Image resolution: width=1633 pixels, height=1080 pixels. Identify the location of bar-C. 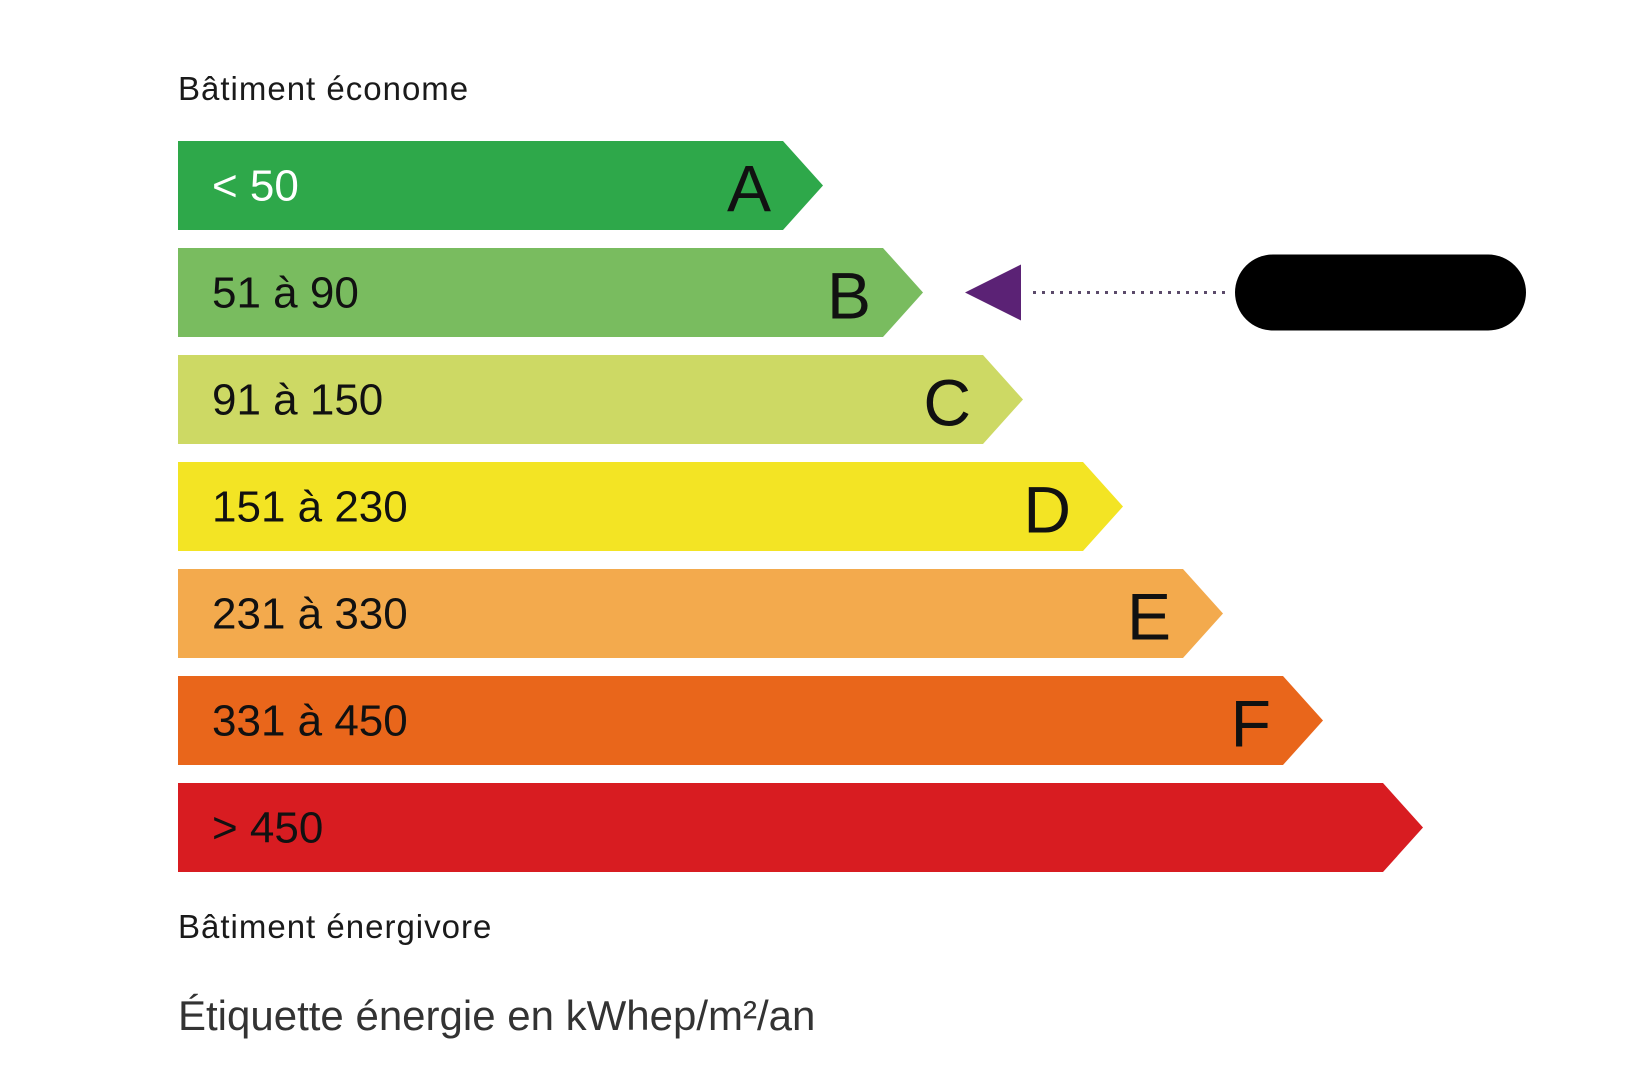
(600, 399).